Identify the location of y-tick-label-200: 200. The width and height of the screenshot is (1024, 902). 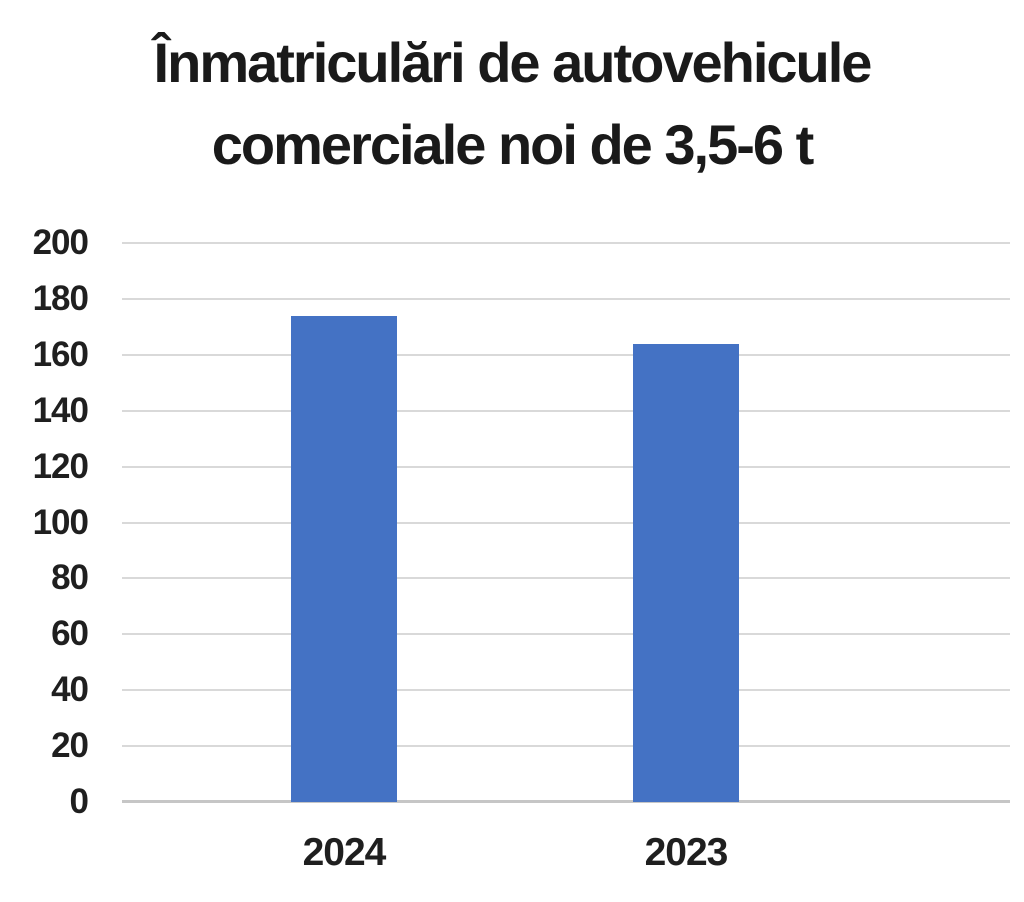
(60, 242).